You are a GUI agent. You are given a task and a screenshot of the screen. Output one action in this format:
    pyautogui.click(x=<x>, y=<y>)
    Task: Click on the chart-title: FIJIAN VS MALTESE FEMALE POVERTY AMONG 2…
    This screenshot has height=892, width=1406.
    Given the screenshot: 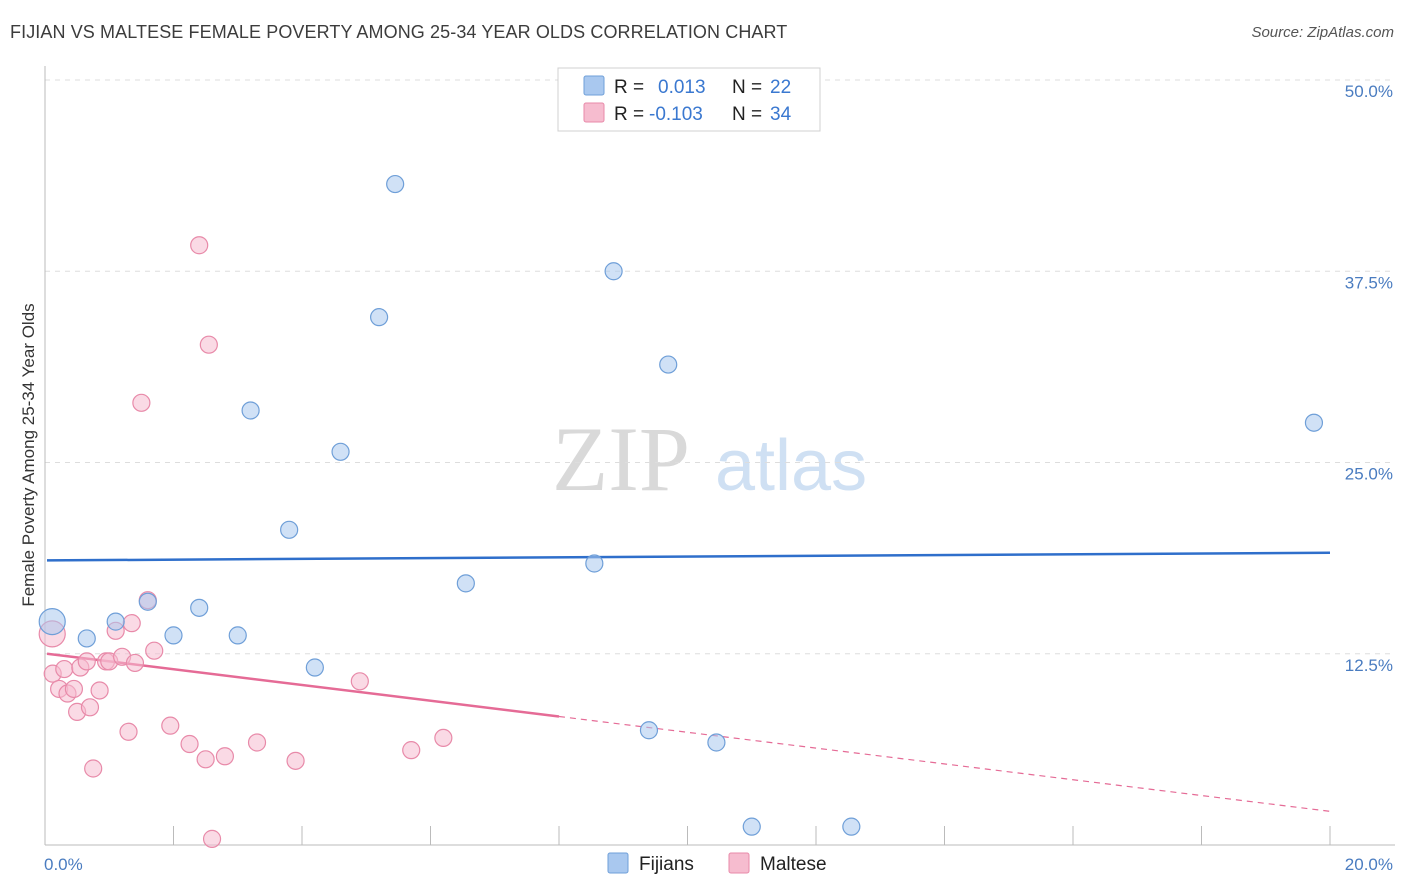 What is the action you would take?
    pyautogui.click(x=399, y=32)
    